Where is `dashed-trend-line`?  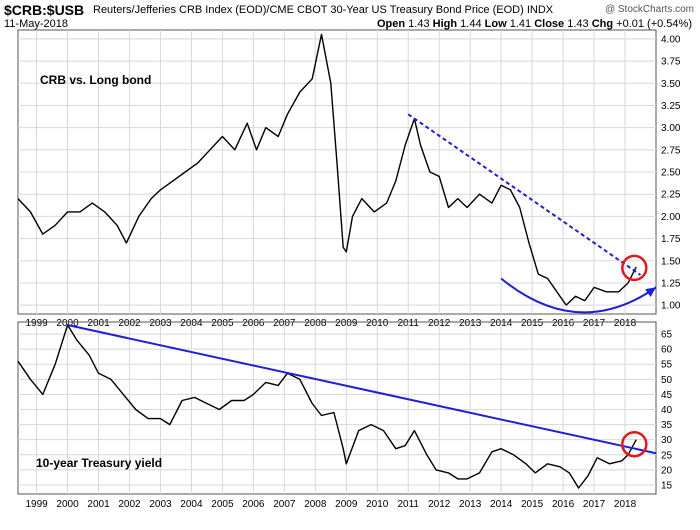 dashed-trend-line is located at coordinates (524, 194).